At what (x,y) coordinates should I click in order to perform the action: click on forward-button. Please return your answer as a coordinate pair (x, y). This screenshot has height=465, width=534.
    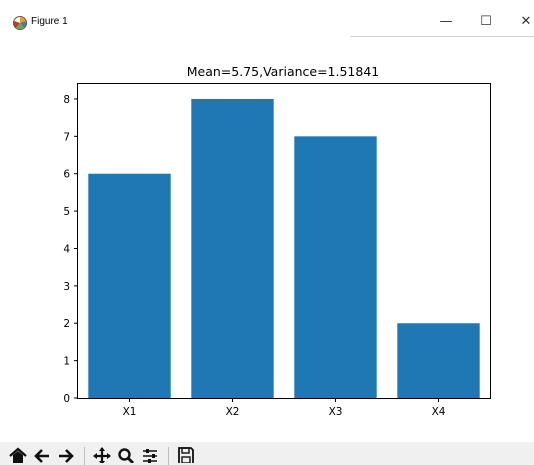
    Looking at the image, I should click on (66, 456).